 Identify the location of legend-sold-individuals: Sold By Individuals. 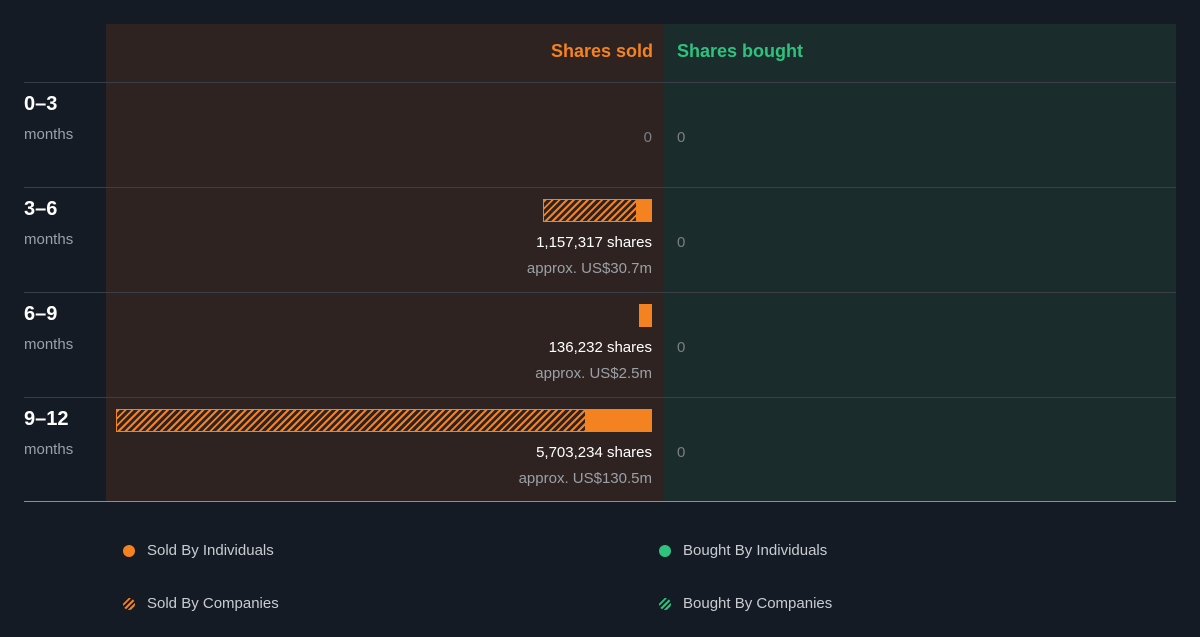
(198, 551).